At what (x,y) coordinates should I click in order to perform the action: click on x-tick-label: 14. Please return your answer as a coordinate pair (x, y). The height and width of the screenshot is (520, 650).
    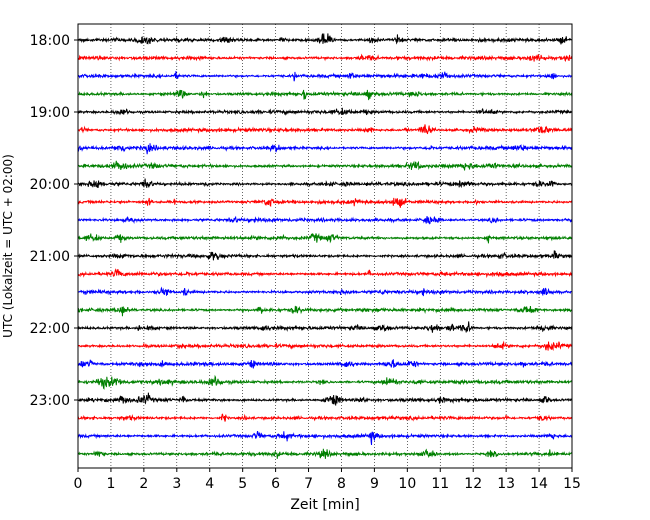
    Looking at the image, I should click on (539, 484).